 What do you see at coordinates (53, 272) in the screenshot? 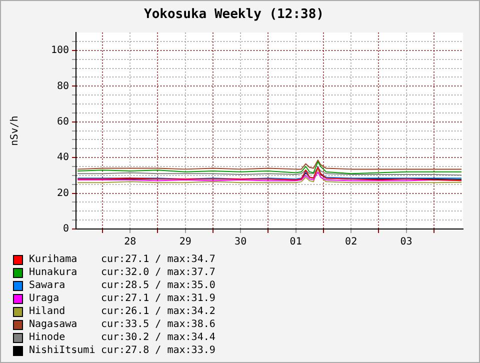
I see `legend-label: Hunakura` at bounding box center [53, 272].